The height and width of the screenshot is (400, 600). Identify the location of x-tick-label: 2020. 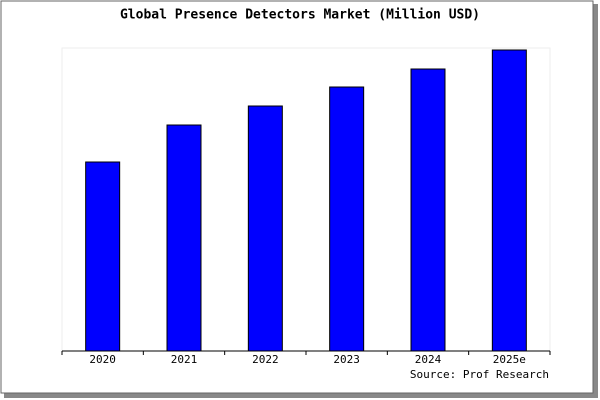
(102, 359).